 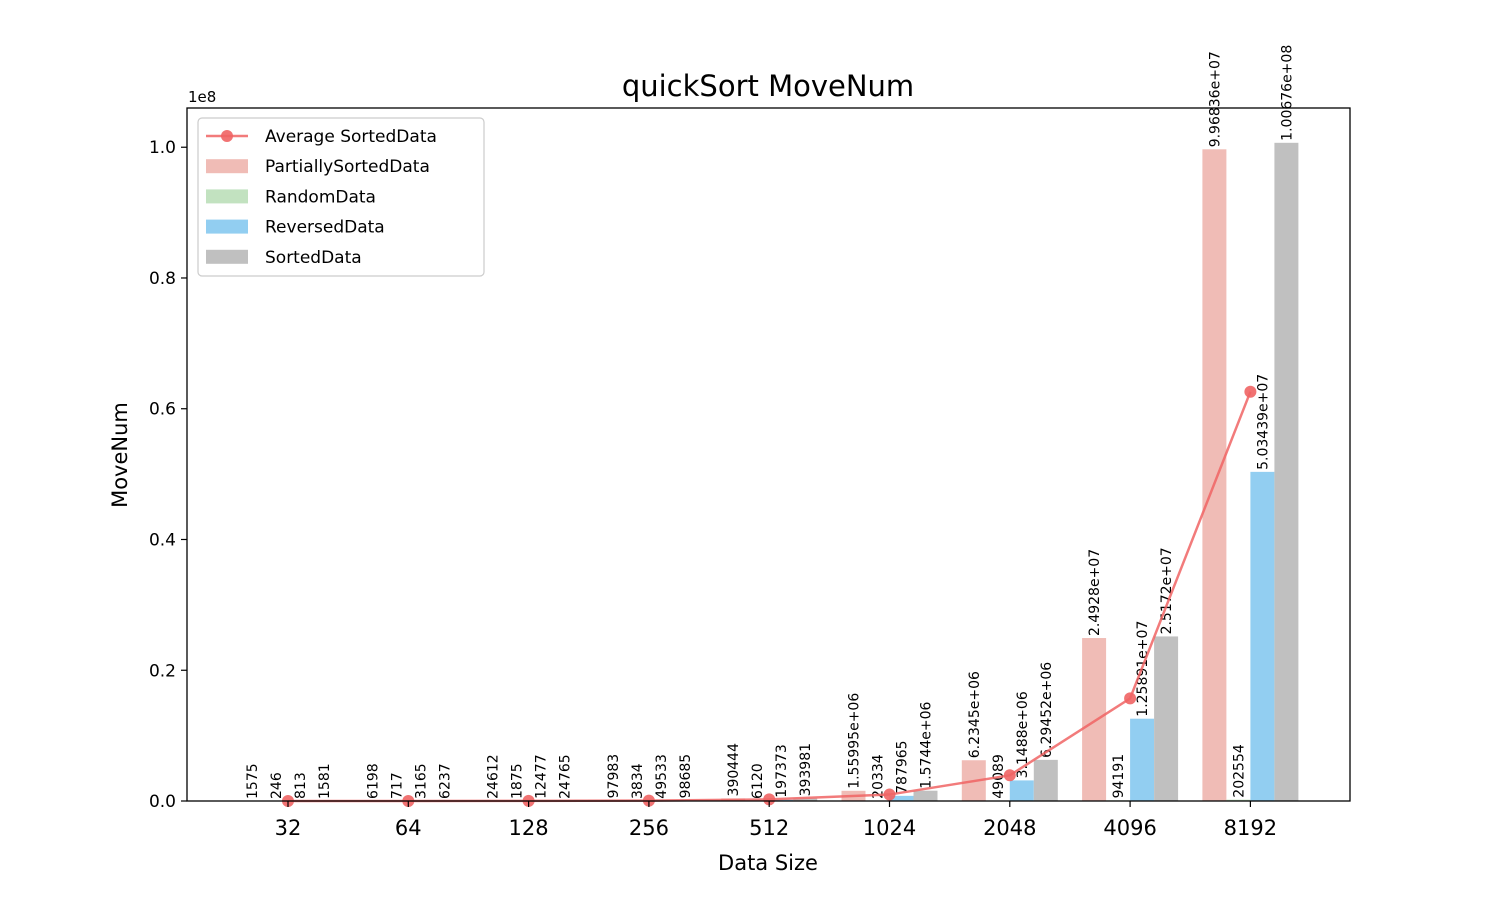 I want to click on y-tick-label: 1.0, so click(x=162, y=148).